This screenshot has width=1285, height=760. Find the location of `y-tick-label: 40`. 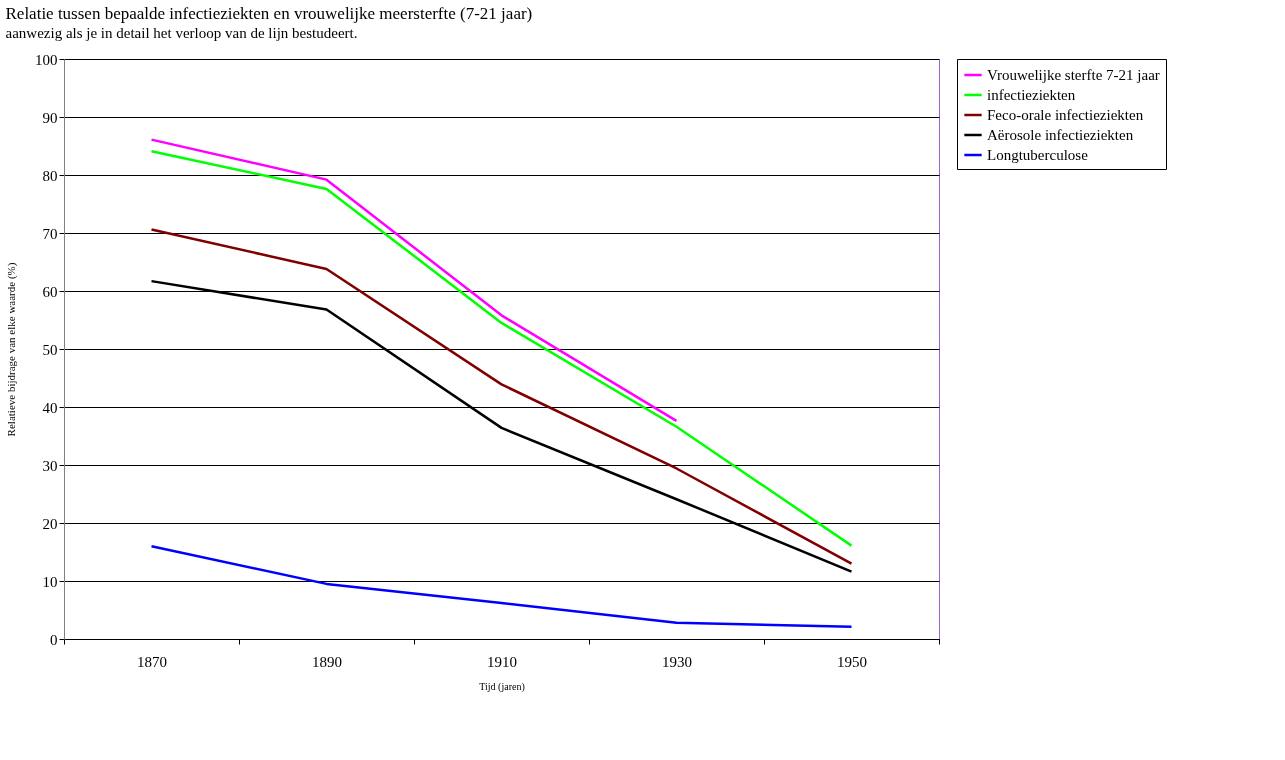

y-tick-label: 40 is located at coordinates (50, 407).